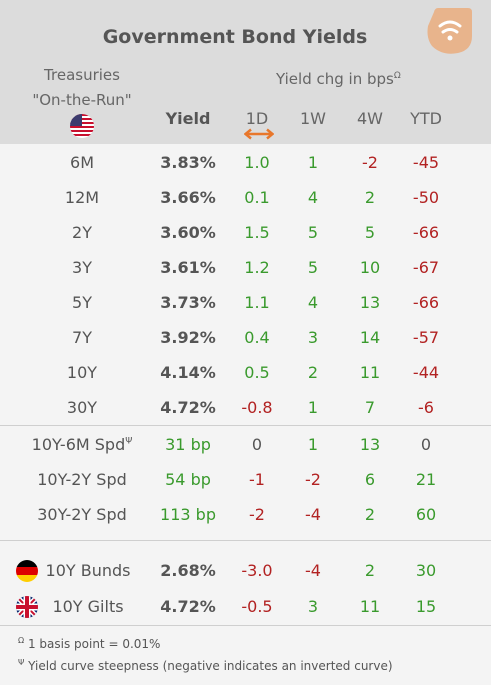 This screenshot has height=685, width=491. I want to click on change-w4-value: -2, so click(370, 162).